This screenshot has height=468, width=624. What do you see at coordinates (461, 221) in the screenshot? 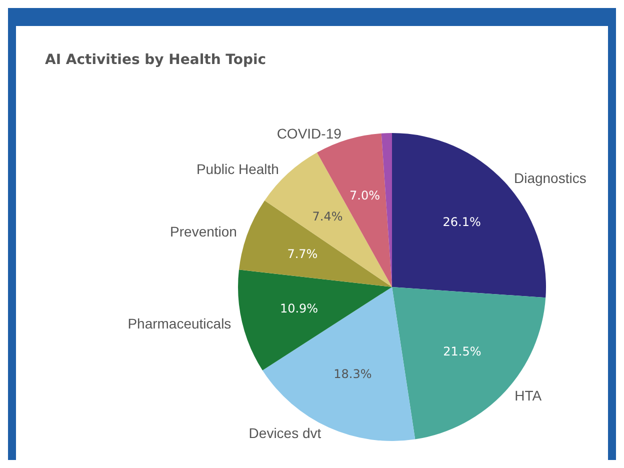
I see `data-label: 26.1%` at bounding box center [461, 221].